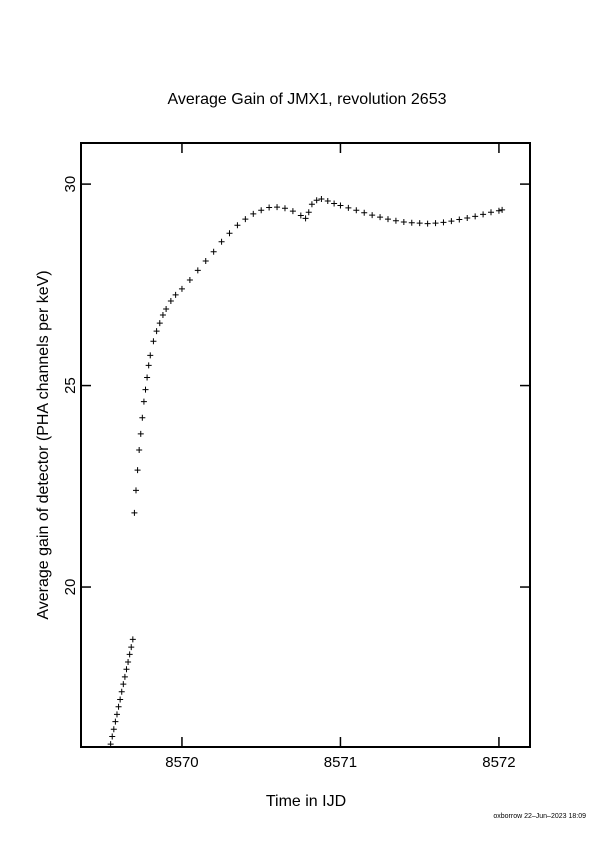 The height and width of the screenshot is (842, 595). I want to click on x-axis-label: Time in IJD, so click(306, 801).